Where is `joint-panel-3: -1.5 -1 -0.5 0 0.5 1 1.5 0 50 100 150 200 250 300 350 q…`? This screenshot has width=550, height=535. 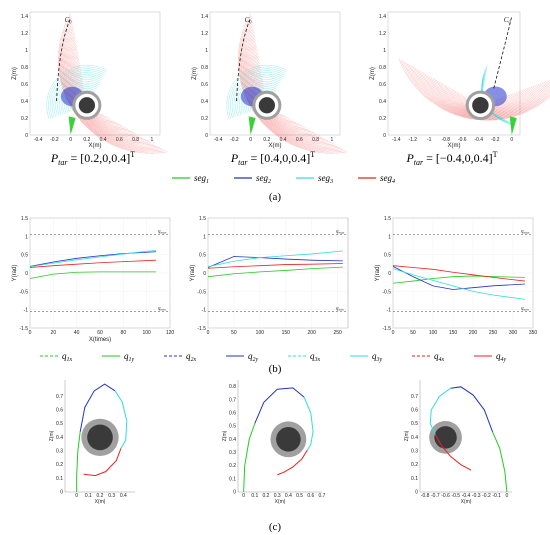
joint-panel-3: -1.5 -1 -0.5 0 0.5 1 1.5 0 50 100 150 200 250 300 350 q… is located at coordinates (456, 276).